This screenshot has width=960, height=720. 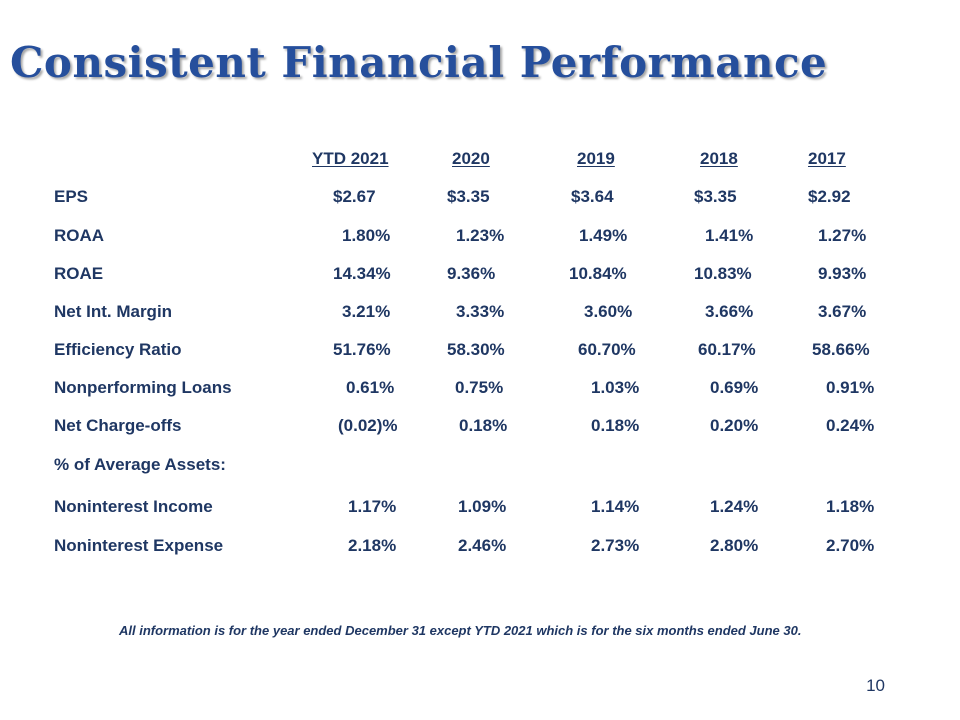 I want to click on net-int-margin-2017: 3.67%, so click(x=842, y=311).